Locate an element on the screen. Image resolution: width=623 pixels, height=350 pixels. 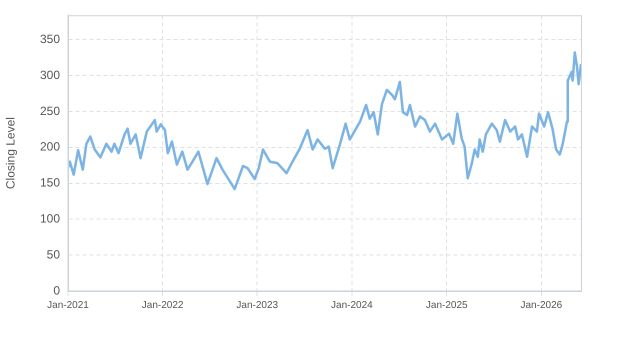
y-tick-label: 300 is located at coordinates (50, 75).